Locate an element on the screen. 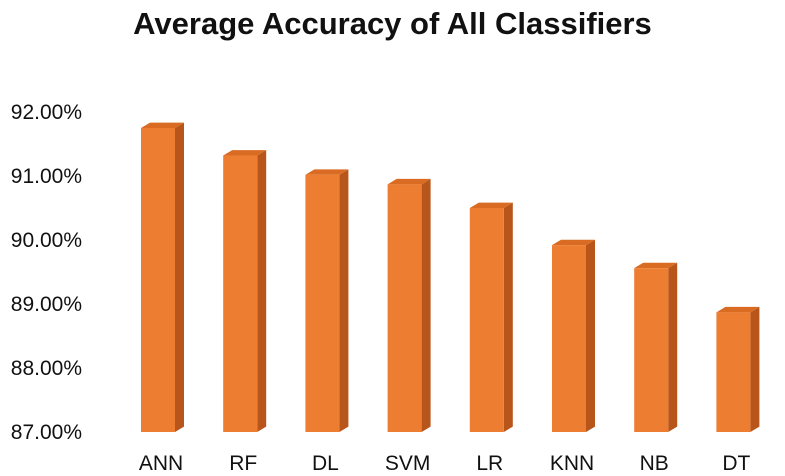  x-tick-label: SVM is located at coordinates (408, 463).